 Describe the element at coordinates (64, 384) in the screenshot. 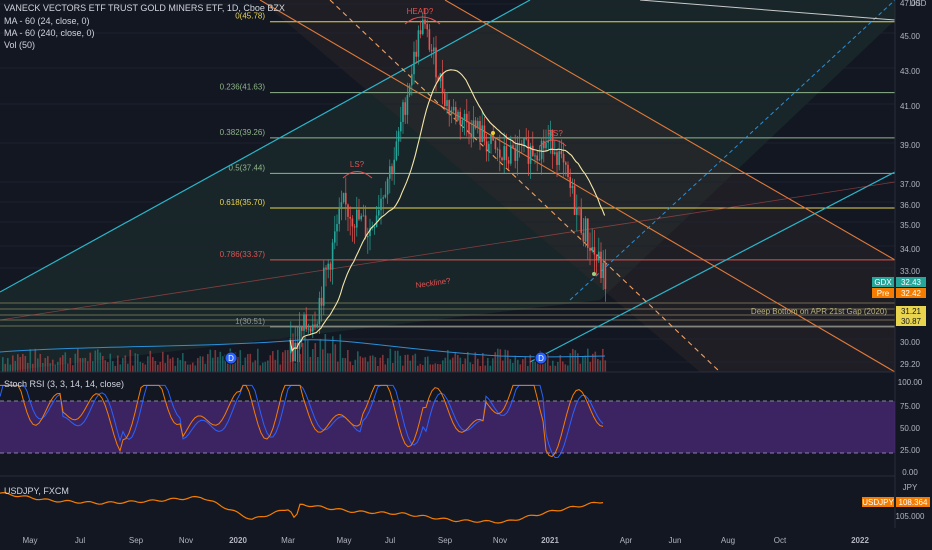

I see `stoch-rsi-title: Stoch RSI (3, 3, 14, 14, close)` at that location.